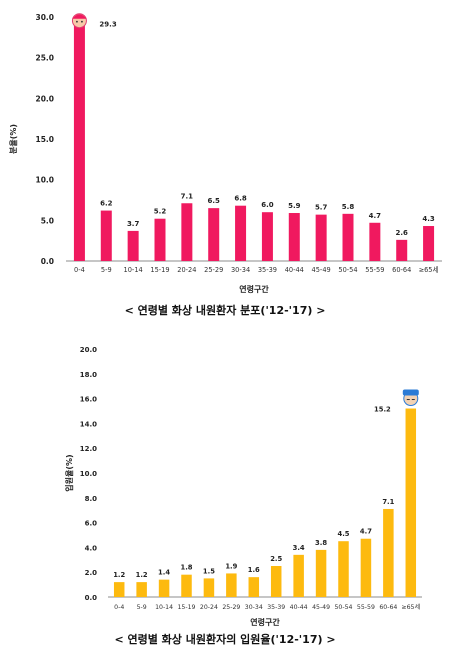 This screenshot has width=450, height=651. I want to click on y-tick-label: 8.0, so click(91, 499).